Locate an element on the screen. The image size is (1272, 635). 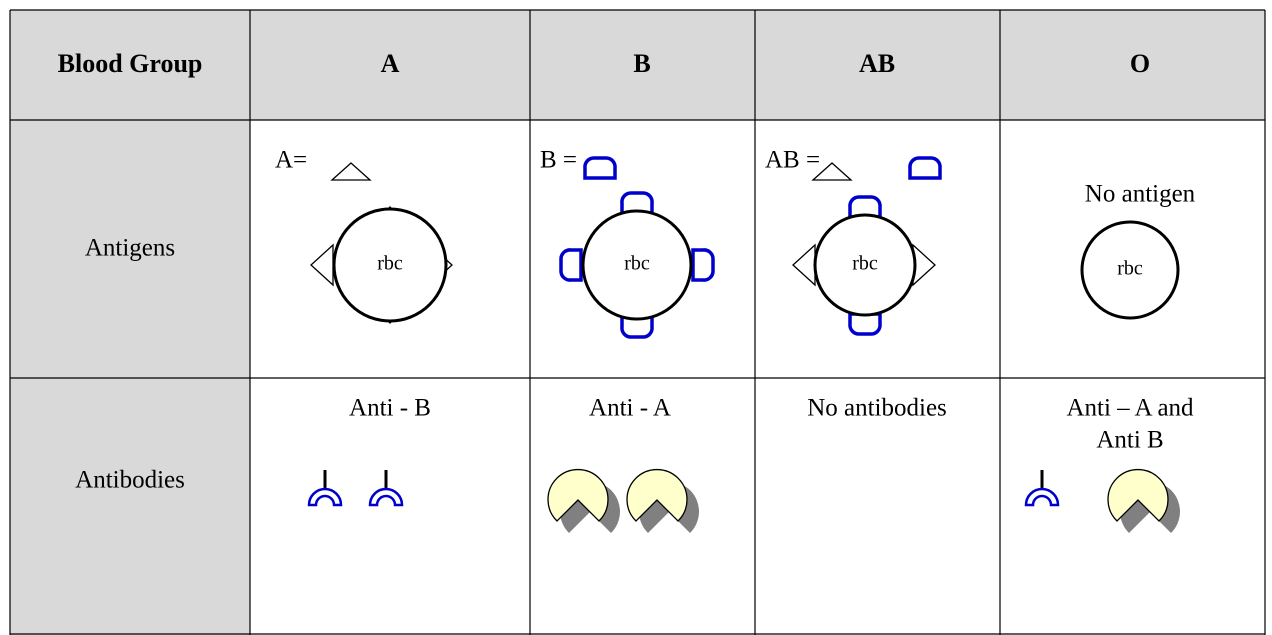
antibody-text: No antibodies is located at coordinates (877, 408).